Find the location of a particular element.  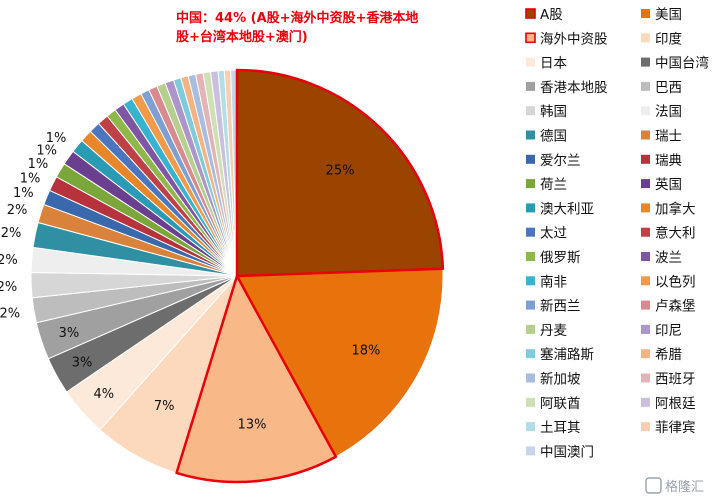

legend-label-20: 俄罗斯 is located at coordinates (560, 258).